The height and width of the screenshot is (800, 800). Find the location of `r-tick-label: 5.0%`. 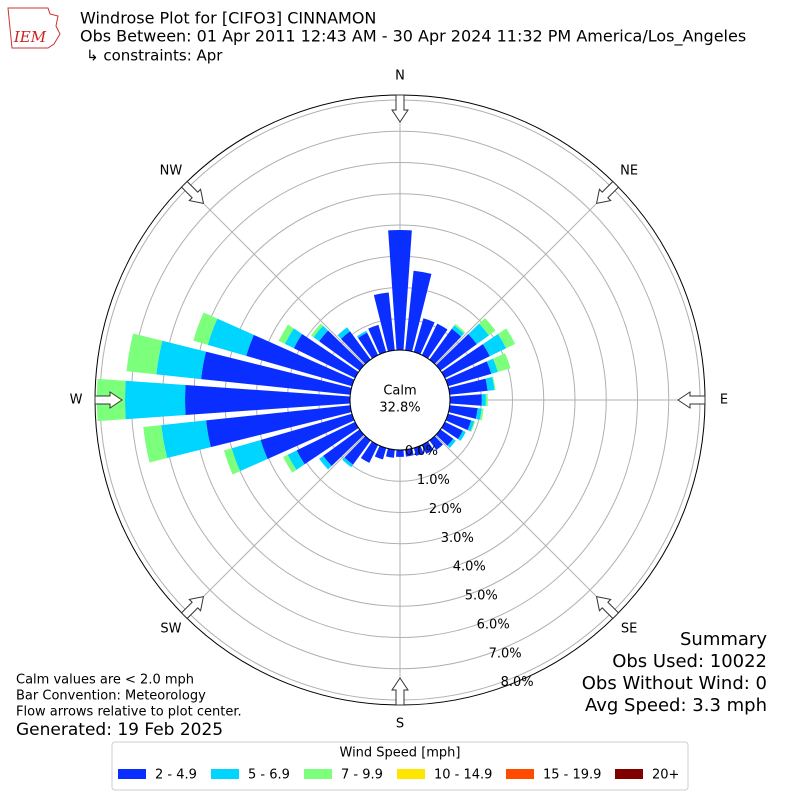

r-tick-label: 5.0% is located at coordinates (481, 596).